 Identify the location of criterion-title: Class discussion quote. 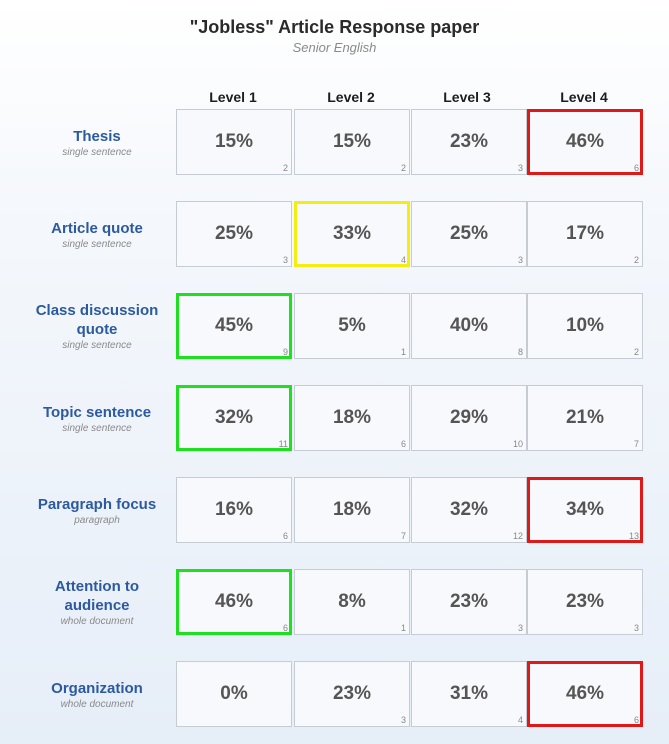
(97, 320).